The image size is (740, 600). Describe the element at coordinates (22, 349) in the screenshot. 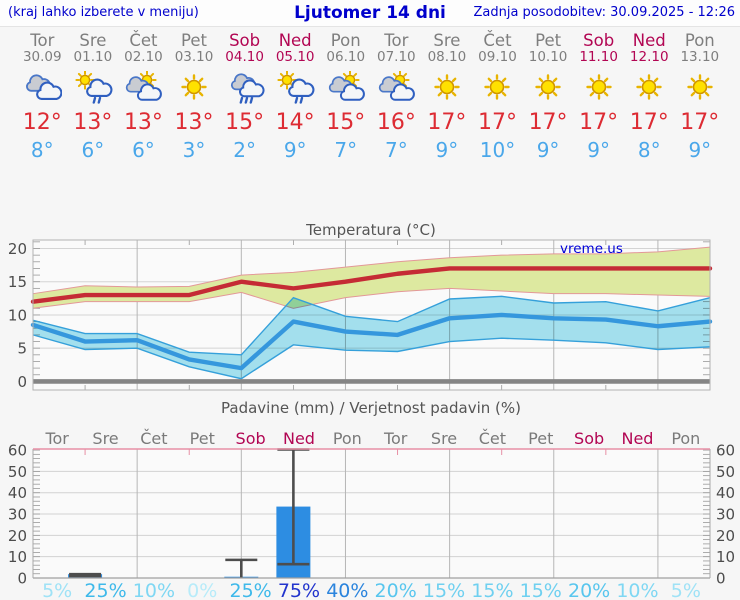

I see `y-axis-label: 5` at that location.